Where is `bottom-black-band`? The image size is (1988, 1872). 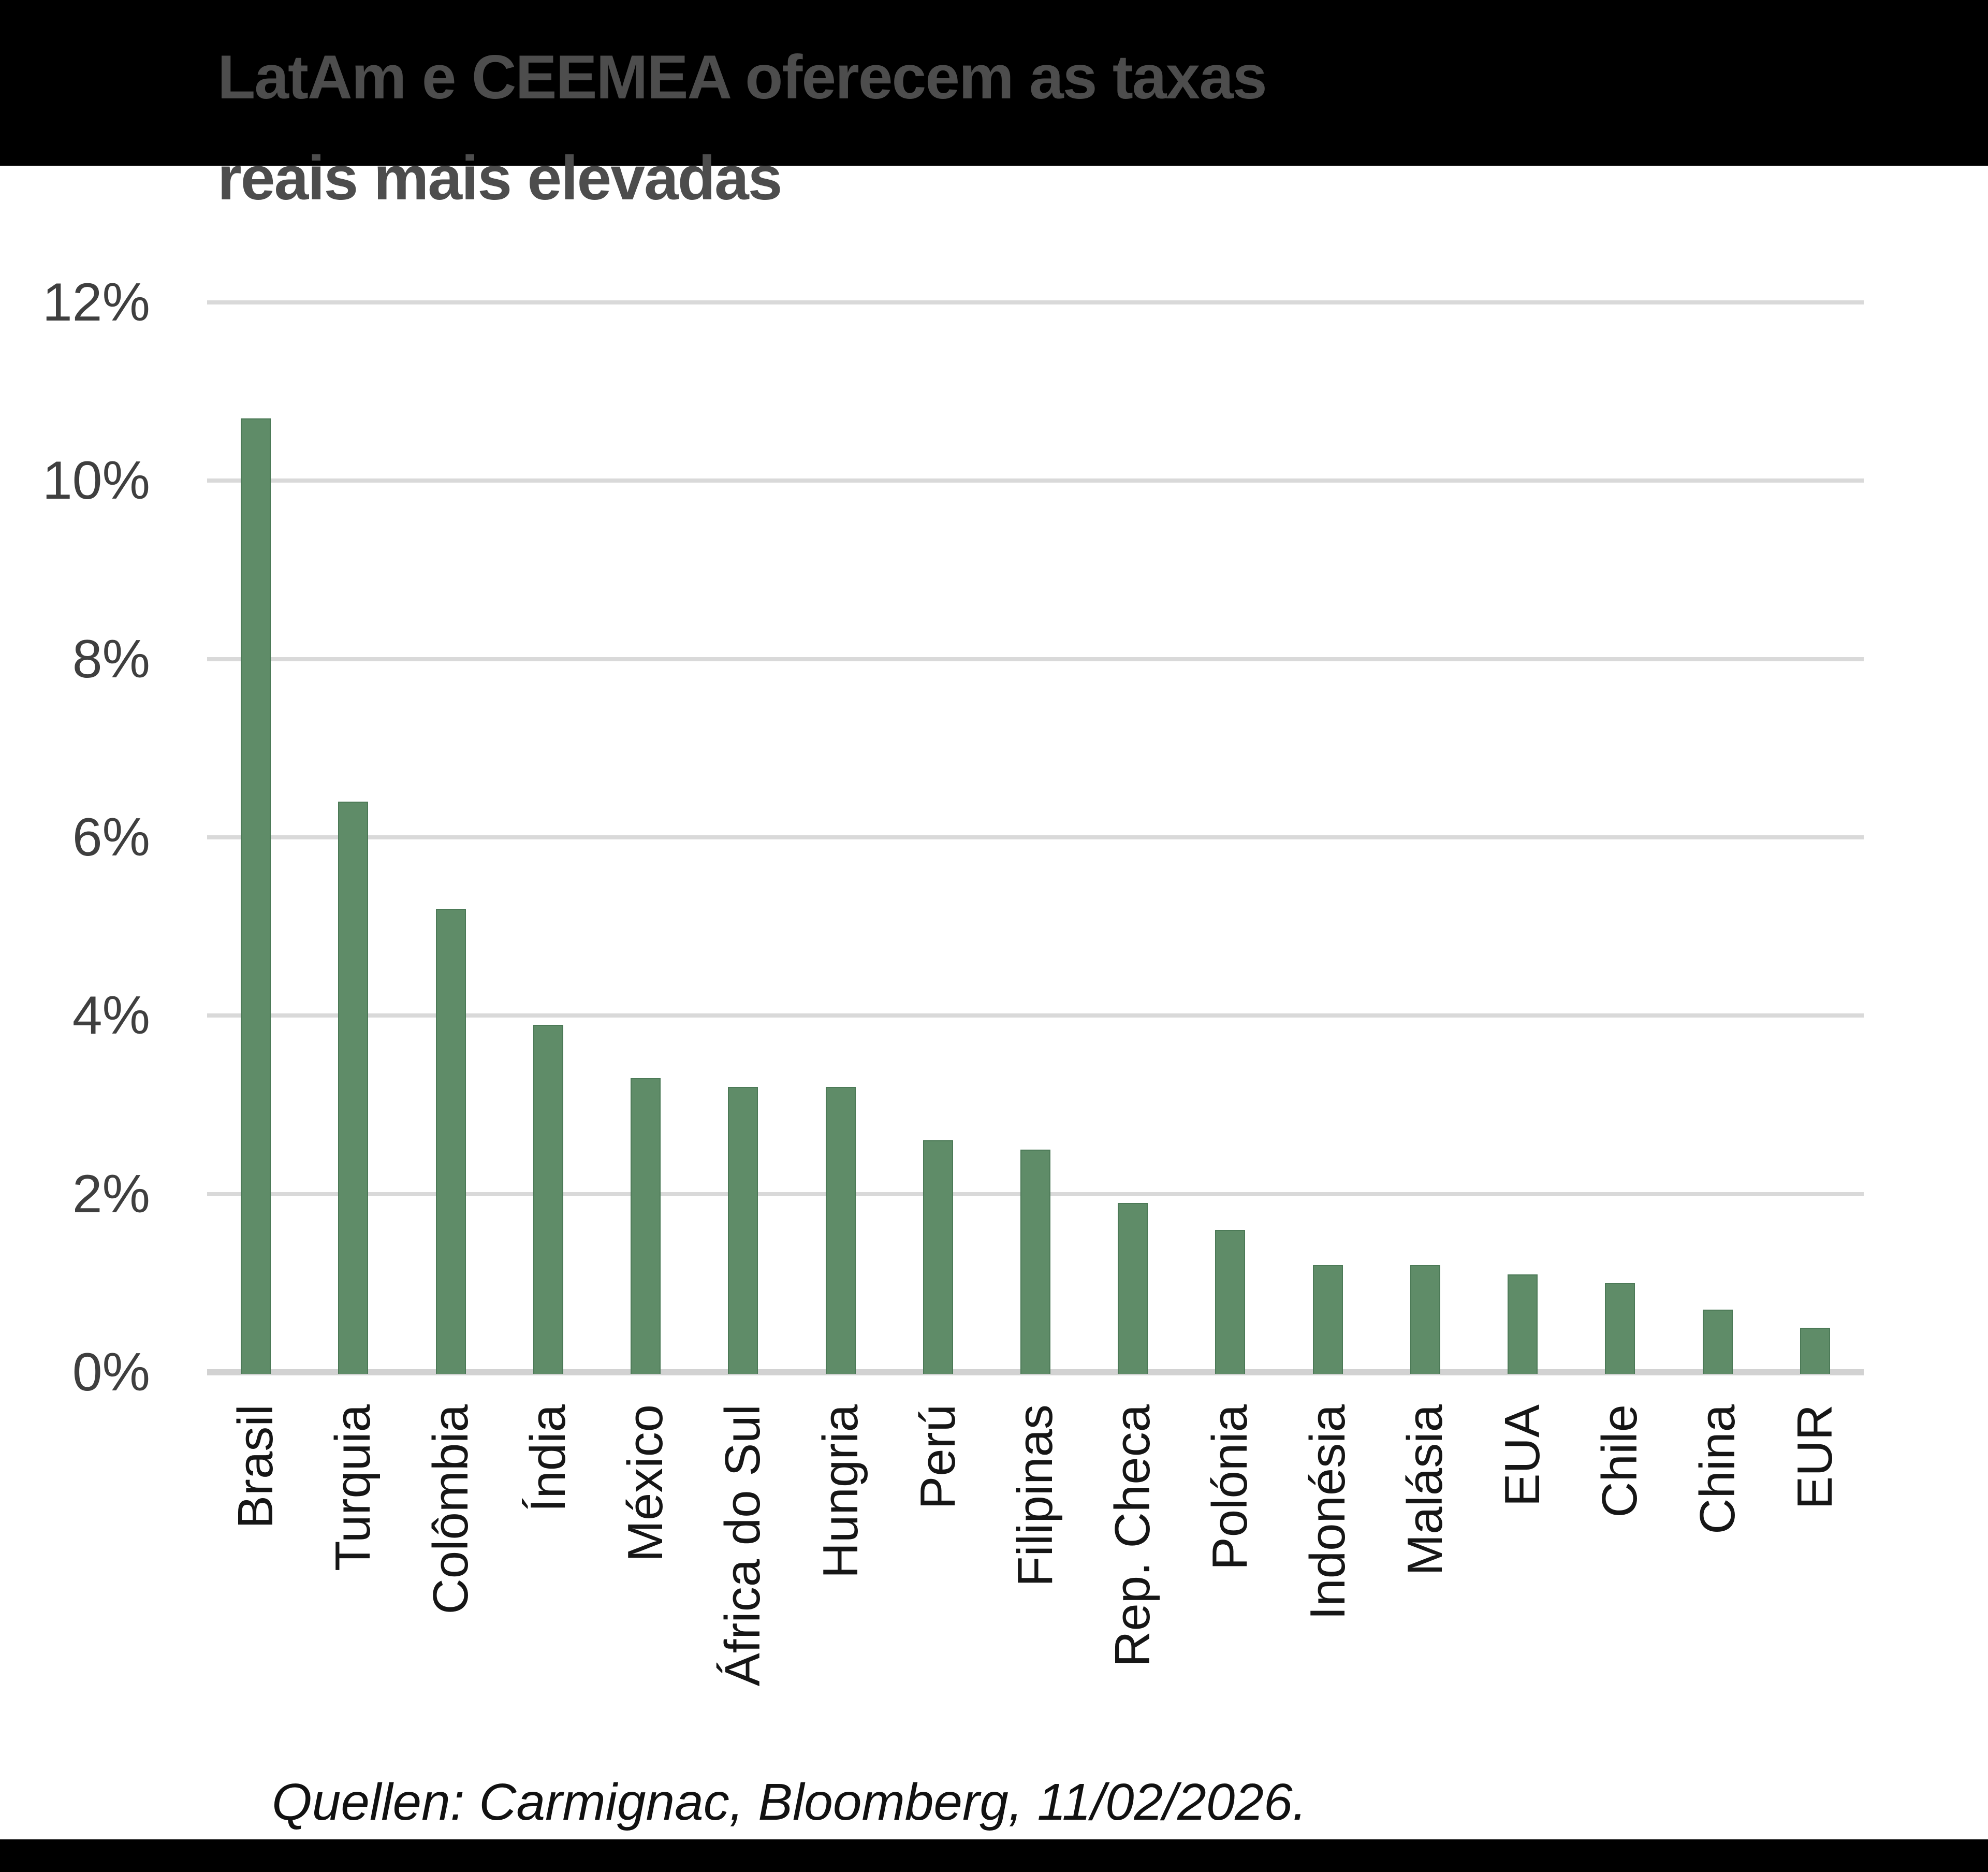 bottom-black-band is located at coordinates (994, 1855).